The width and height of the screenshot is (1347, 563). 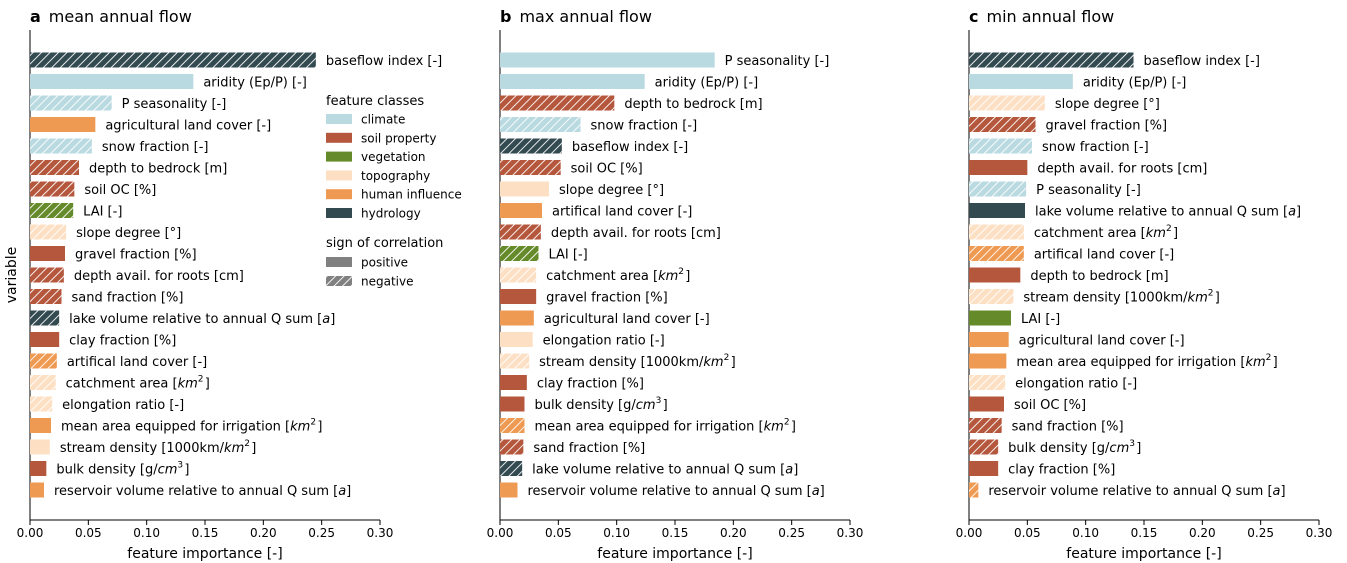 I want to click on bar-reservoir-volume-relative-to-annual-q-sum-a, so click(x=974, y=490).